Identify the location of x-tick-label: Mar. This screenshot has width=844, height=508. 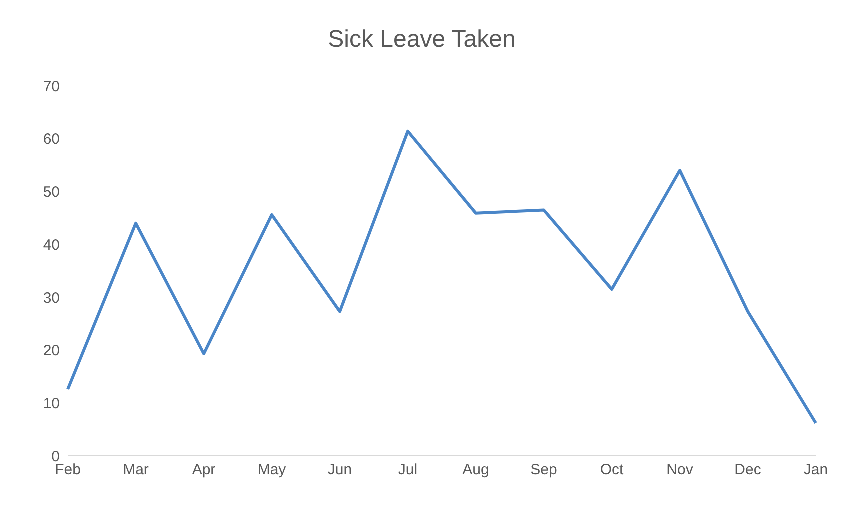
(136, 470).